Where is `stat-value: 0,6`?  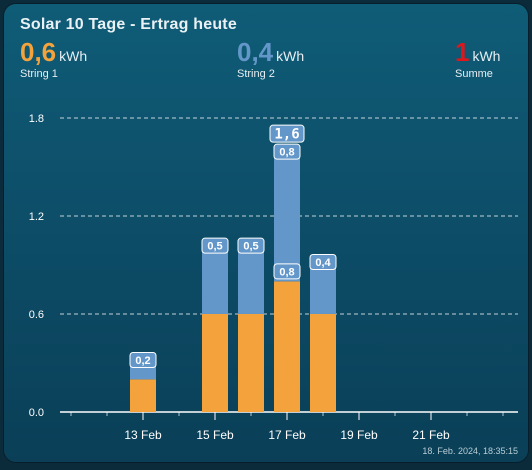
stat-value: 0,6 is located at coordinates (38, 52).